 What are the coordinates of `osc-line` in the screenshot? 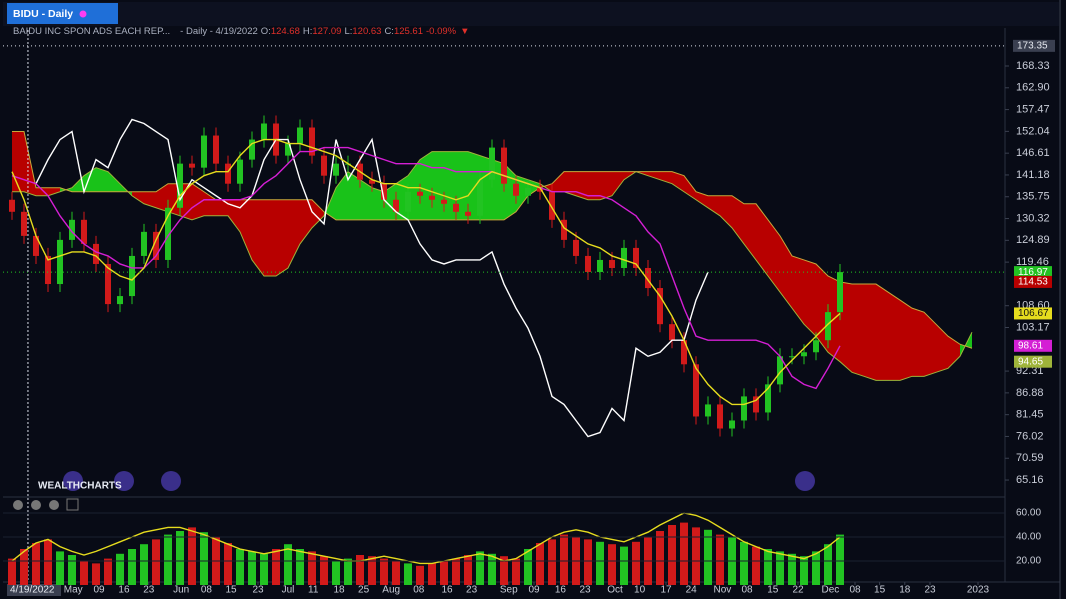 It's located at (426, 538).